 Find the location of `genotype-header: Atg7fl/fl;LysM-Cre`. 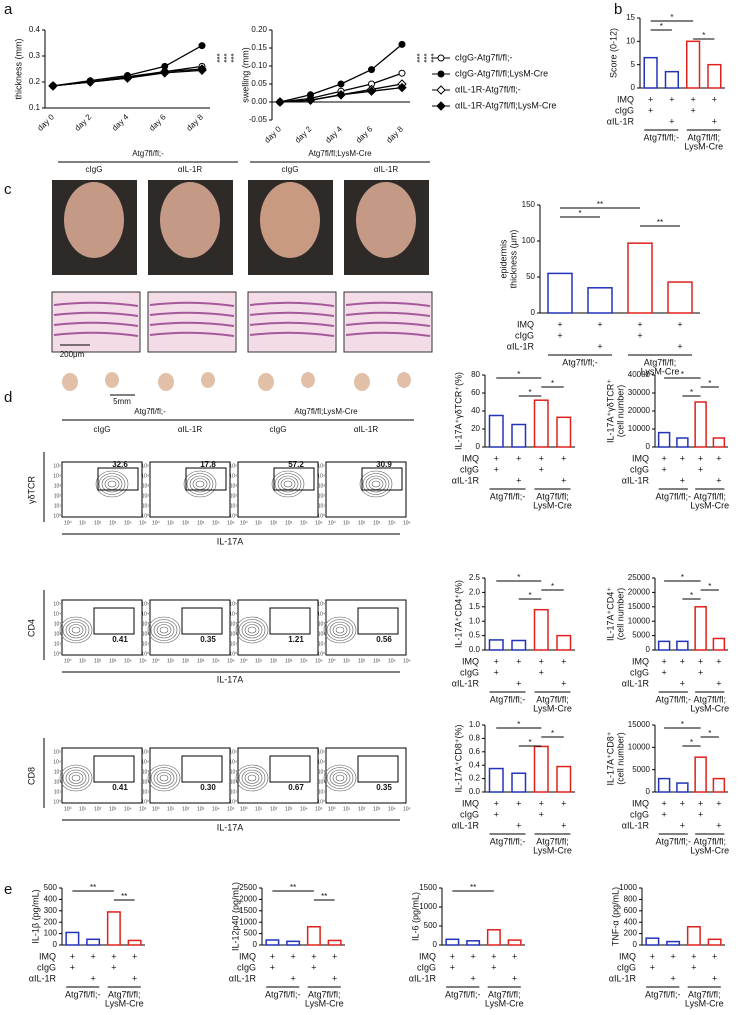

genotype-header: Atg7fl/fl;LysM-Cre is located at coordinates (326, 411).